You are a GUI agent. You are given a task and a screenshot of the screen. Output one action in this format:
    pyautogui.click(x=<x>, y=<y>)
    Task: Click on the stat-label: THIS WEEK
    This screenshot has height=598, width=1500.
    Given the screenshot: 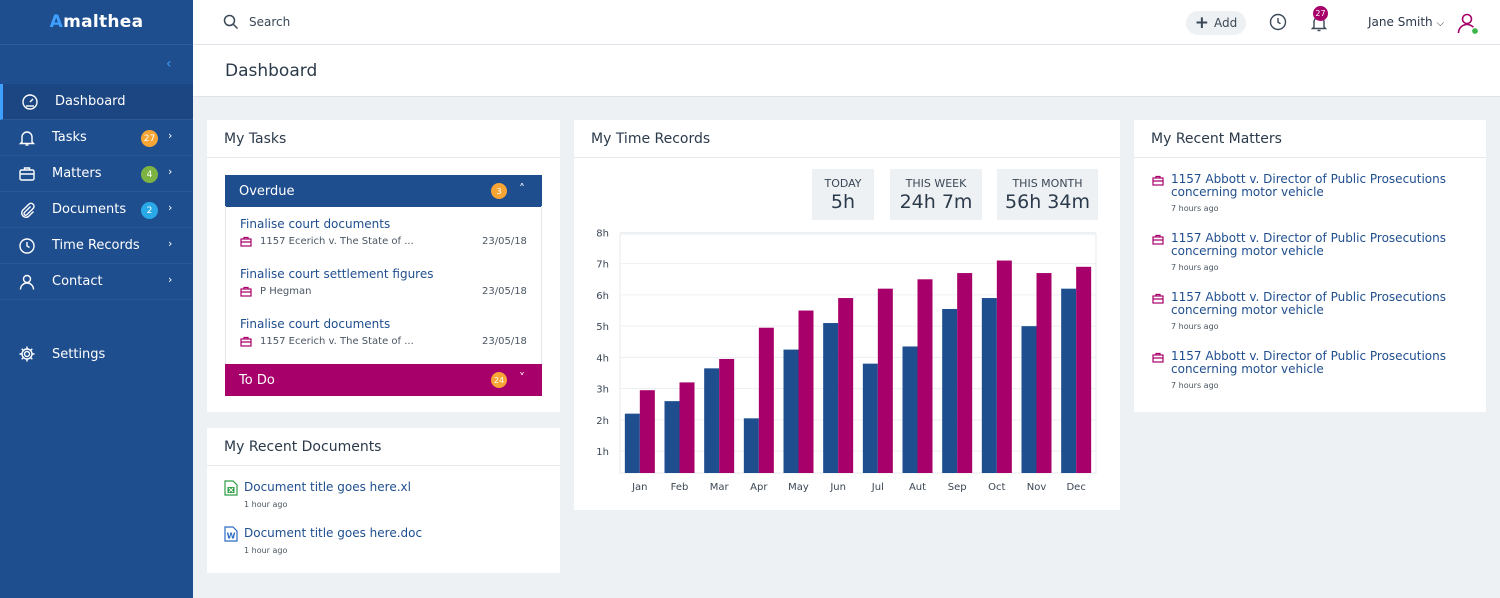 What is the action you would take?
    pyautogui.click(x=936, y=183)
    